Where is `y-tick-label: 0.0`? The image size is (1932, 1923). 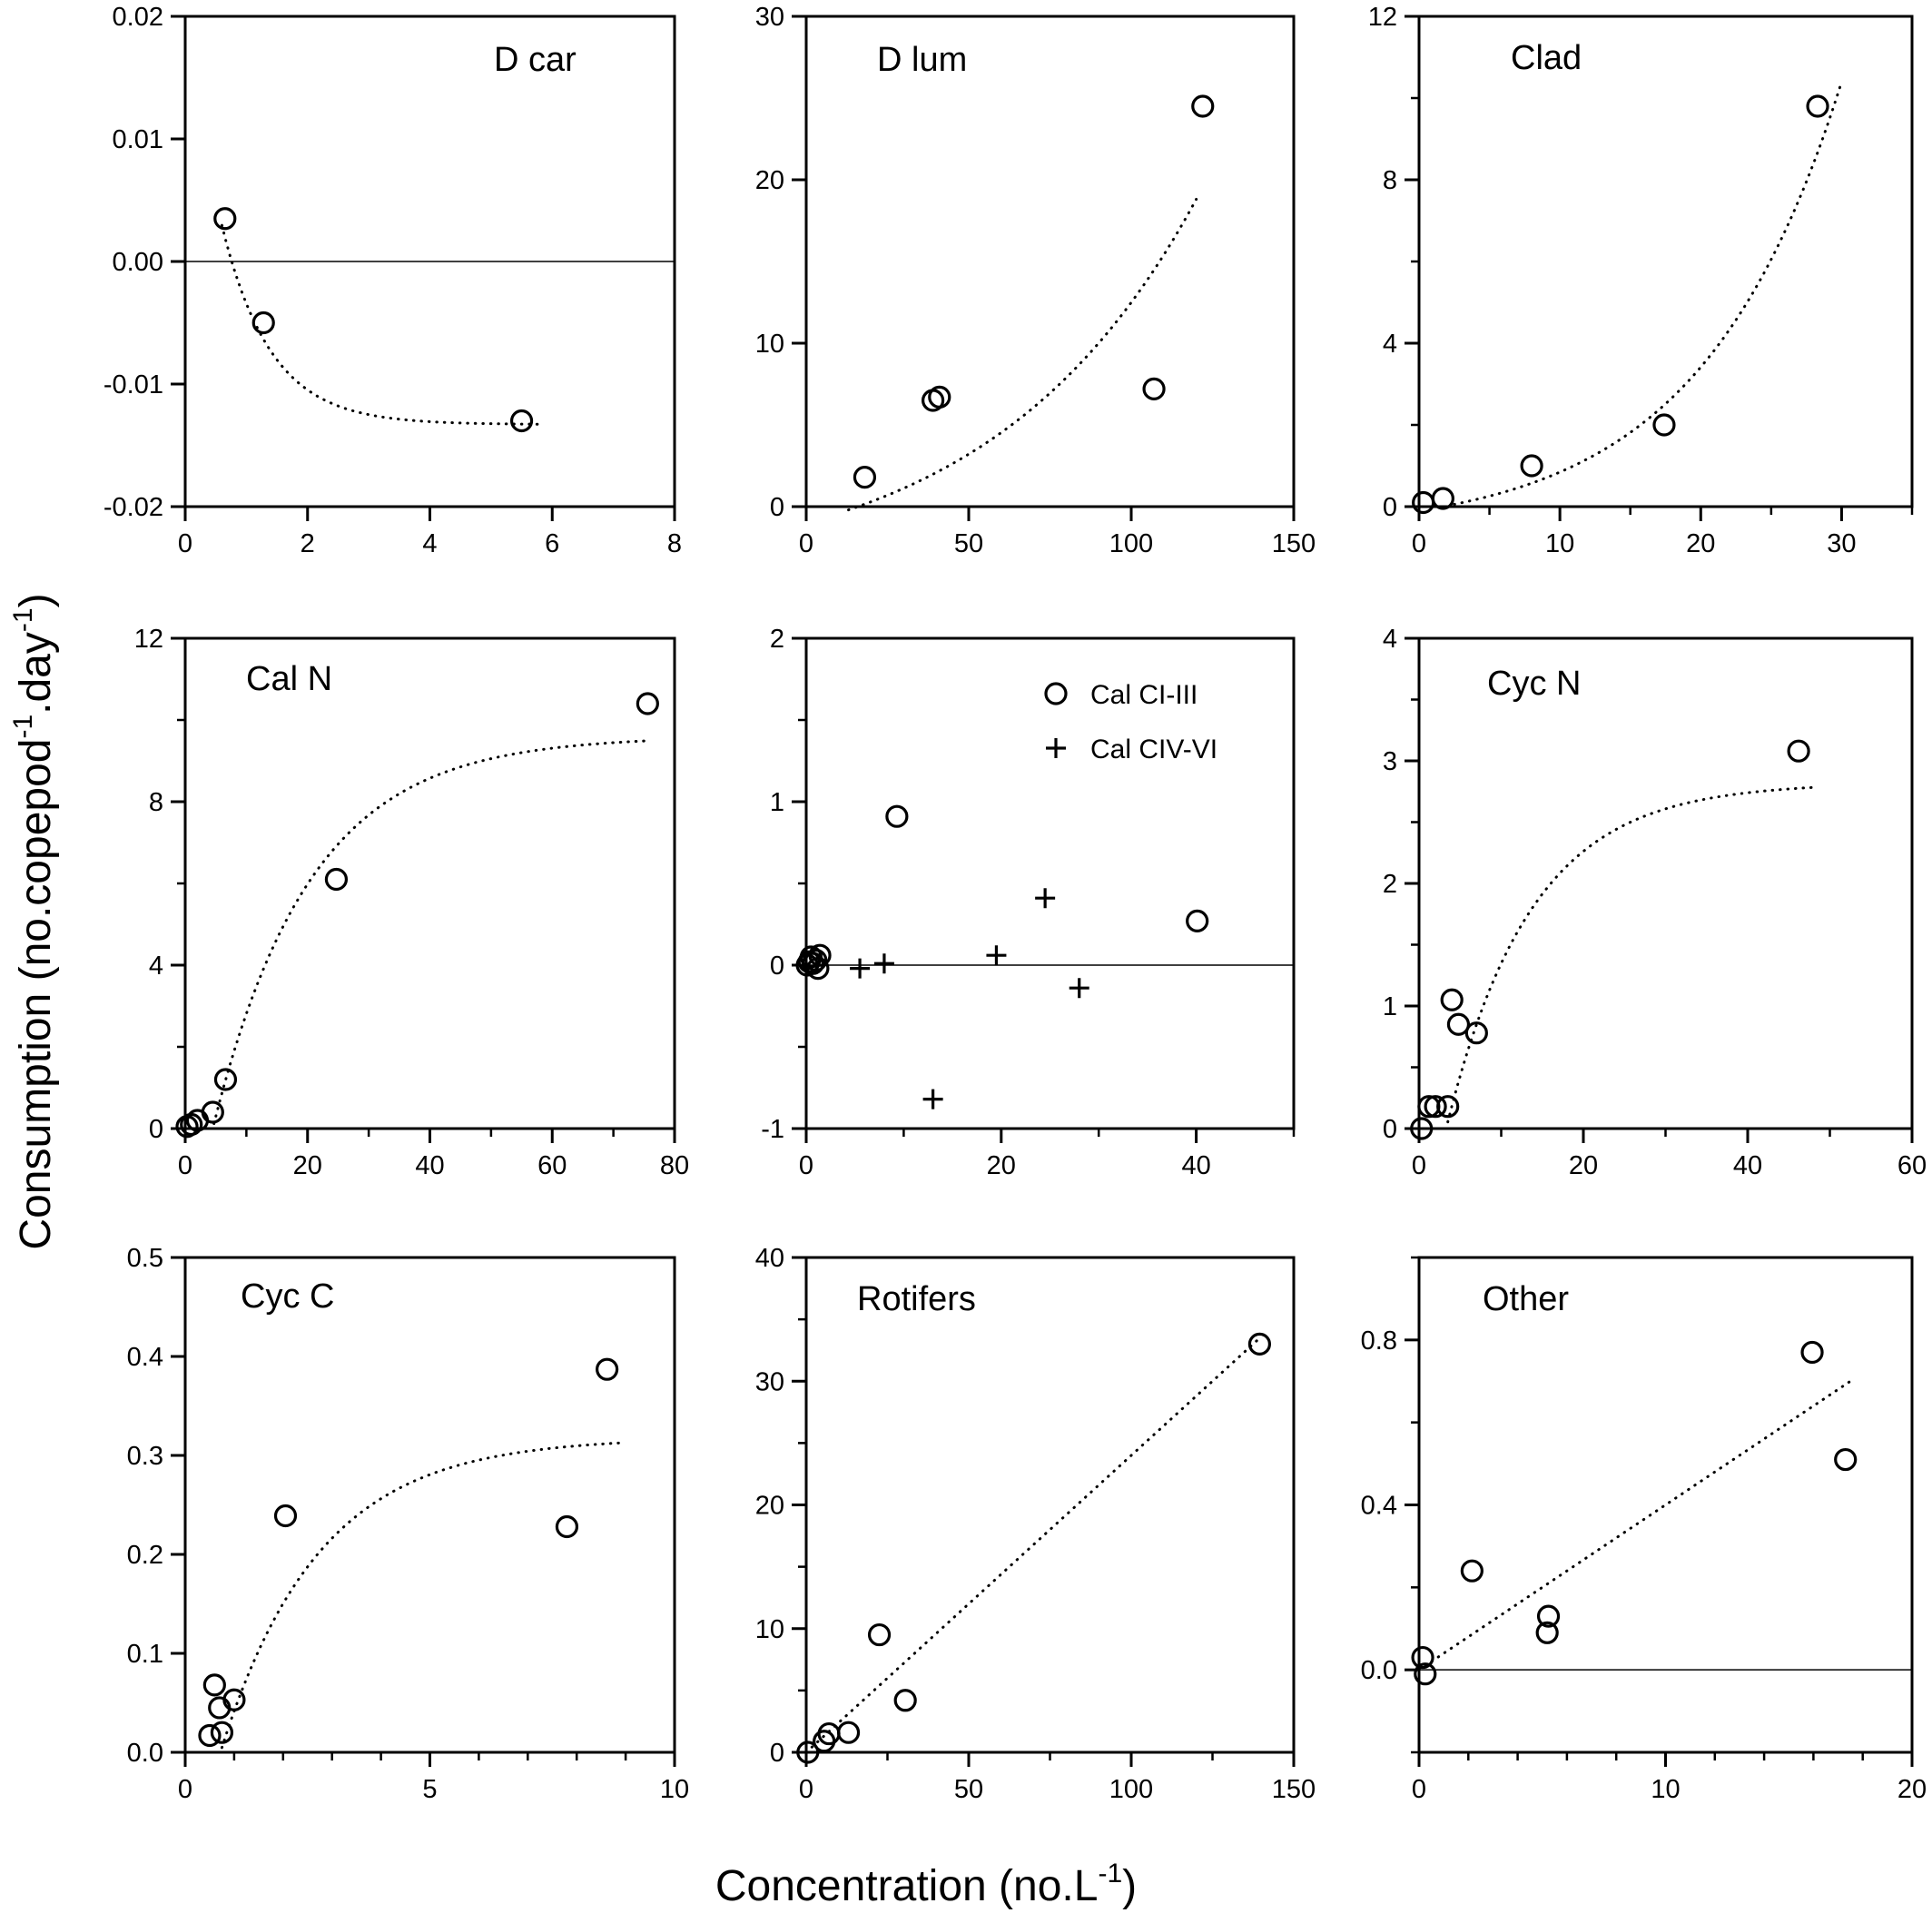 y-tick-label: 0.0 is located at coordinates (145, 1753).